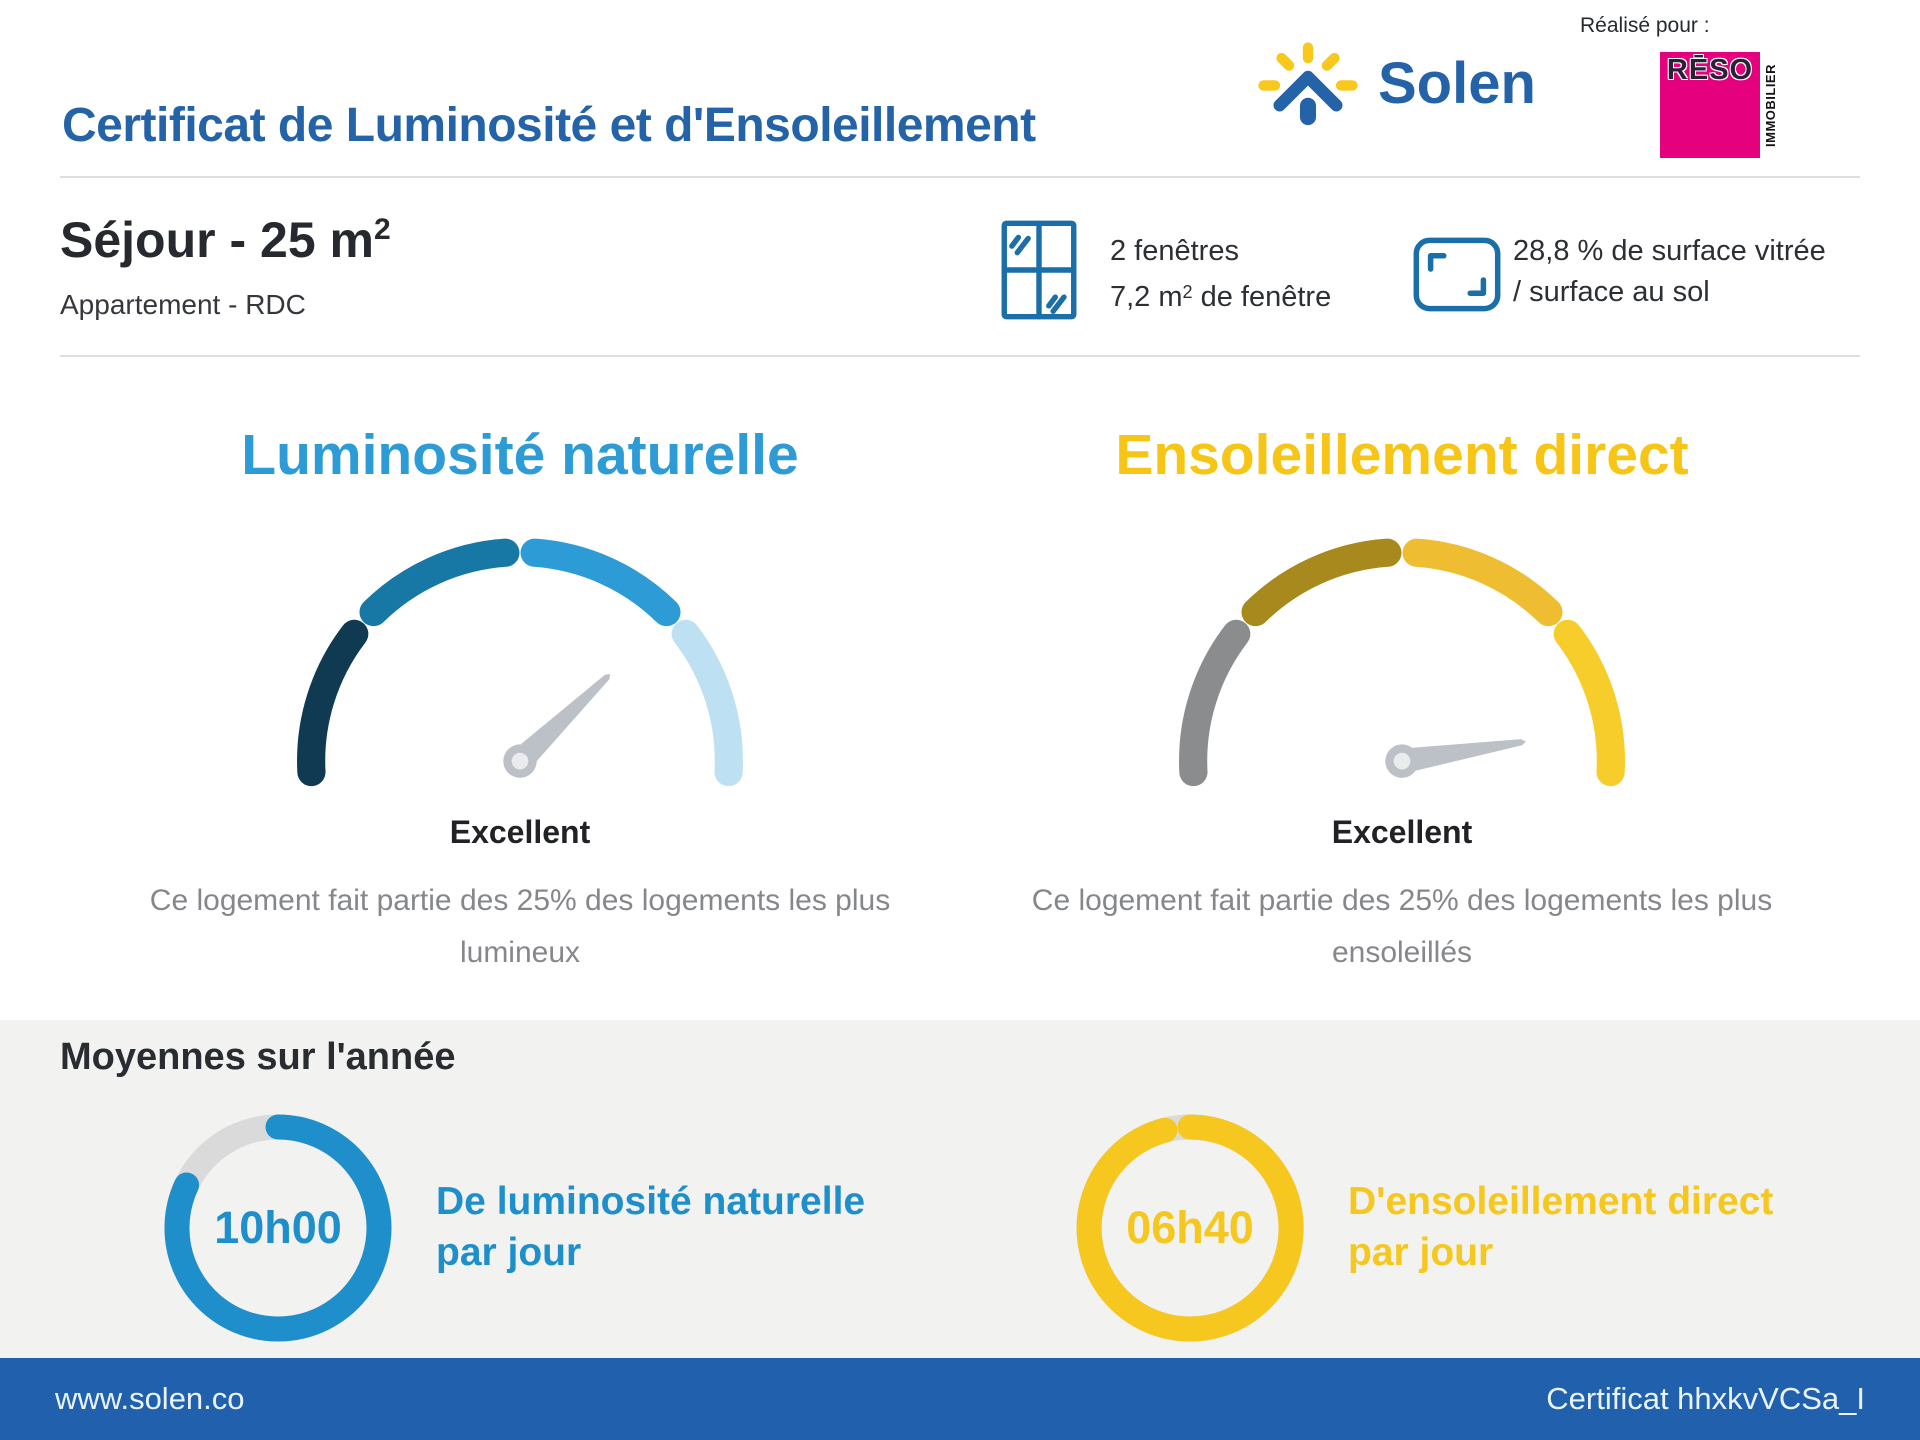  I want to click on ring-ensoleillement-chart, so click(1190, 1228).